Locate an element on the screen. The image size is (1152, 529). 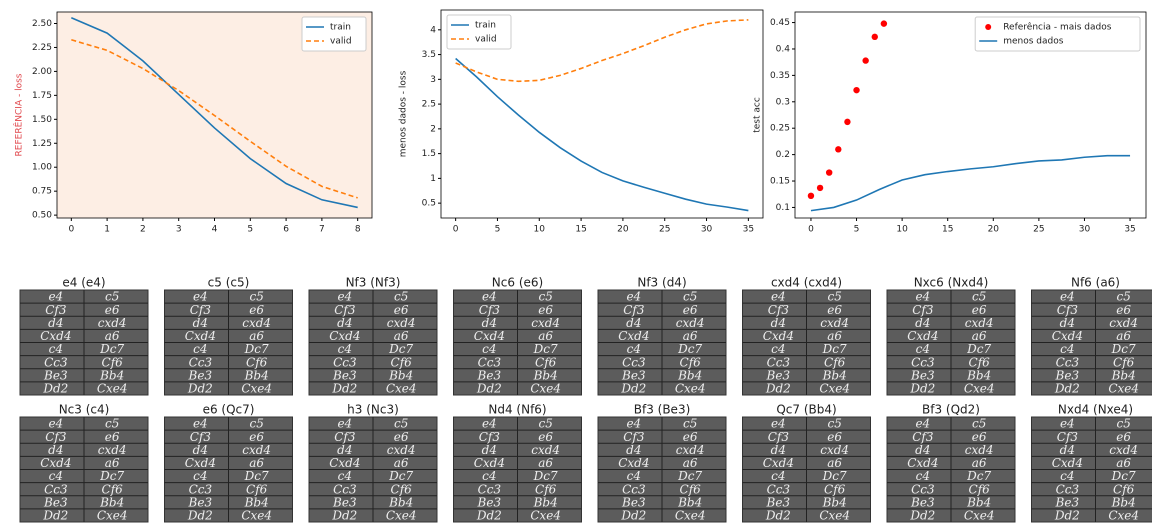
x-tick-label: 25 is located at coordinates (1038, 230).